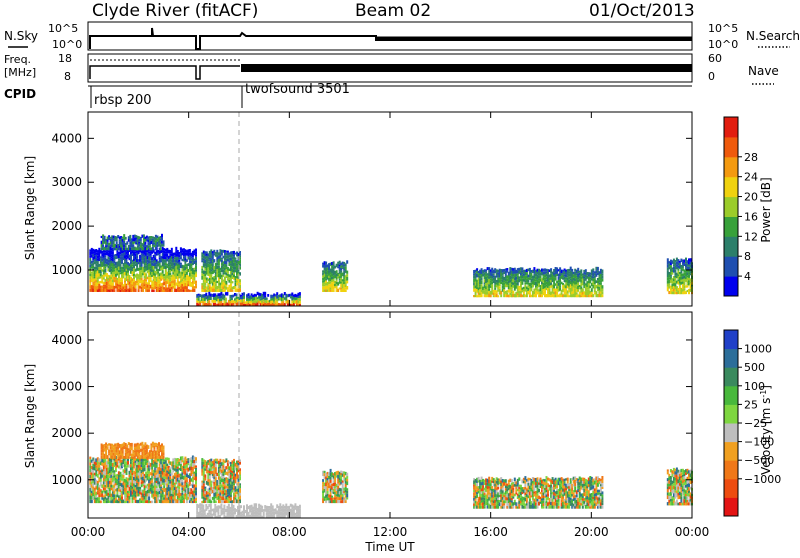 This screenshot has height=558, width=800. What do you see at coordinates (66, 138) in the screenshot?
I see `ytick-label: 4000` at bounding box center [66, 138].